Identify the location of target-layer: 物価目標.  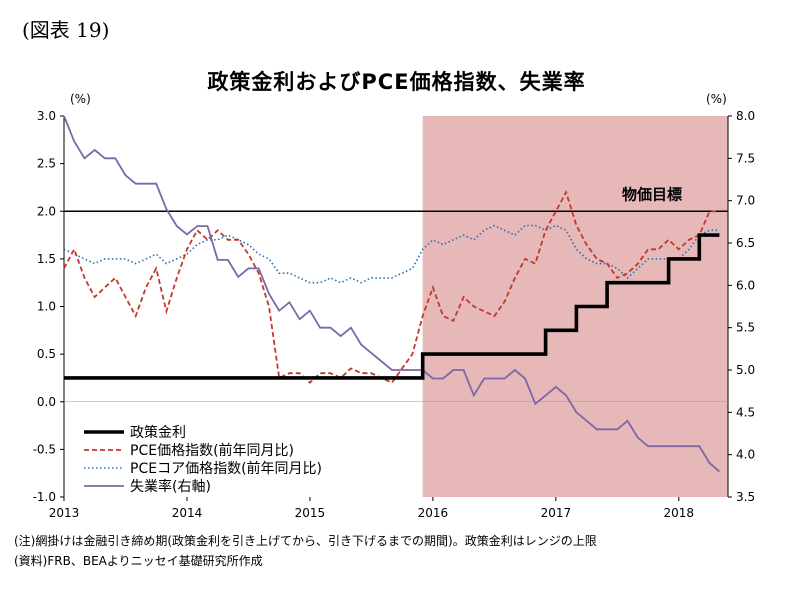
(396, 199).